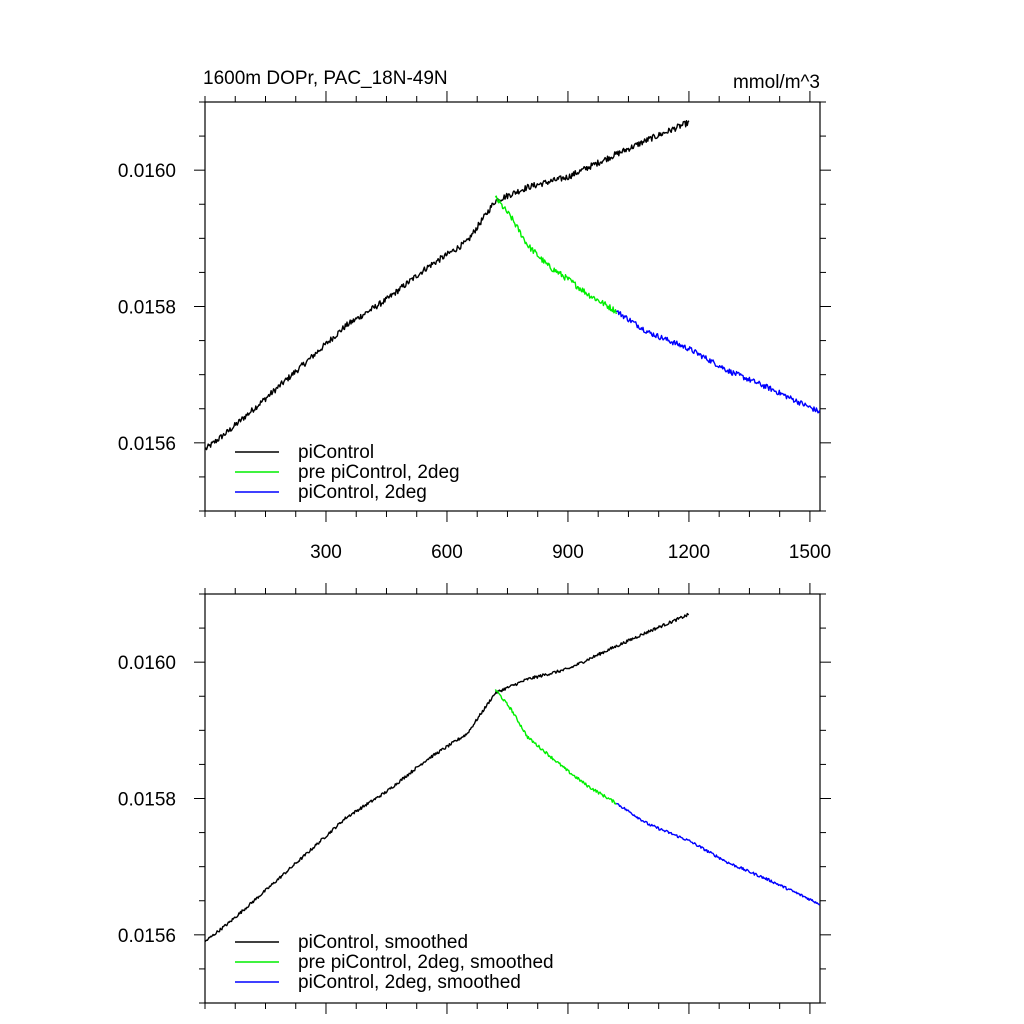 The image size is (1024, 1024). What do you see at coordinates (776, 82) in the screenshot?
I see `units-label: mmol/m^3` at bounding box center [776, 82].